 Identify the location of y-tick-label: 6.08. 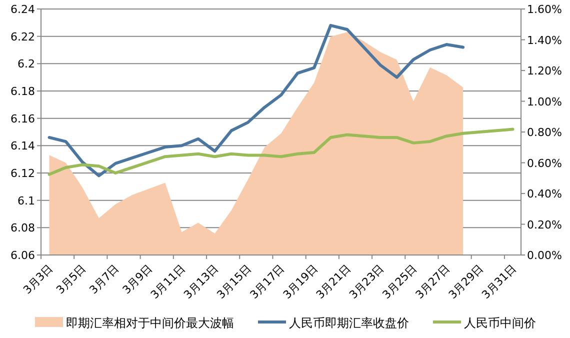
(22, 228).